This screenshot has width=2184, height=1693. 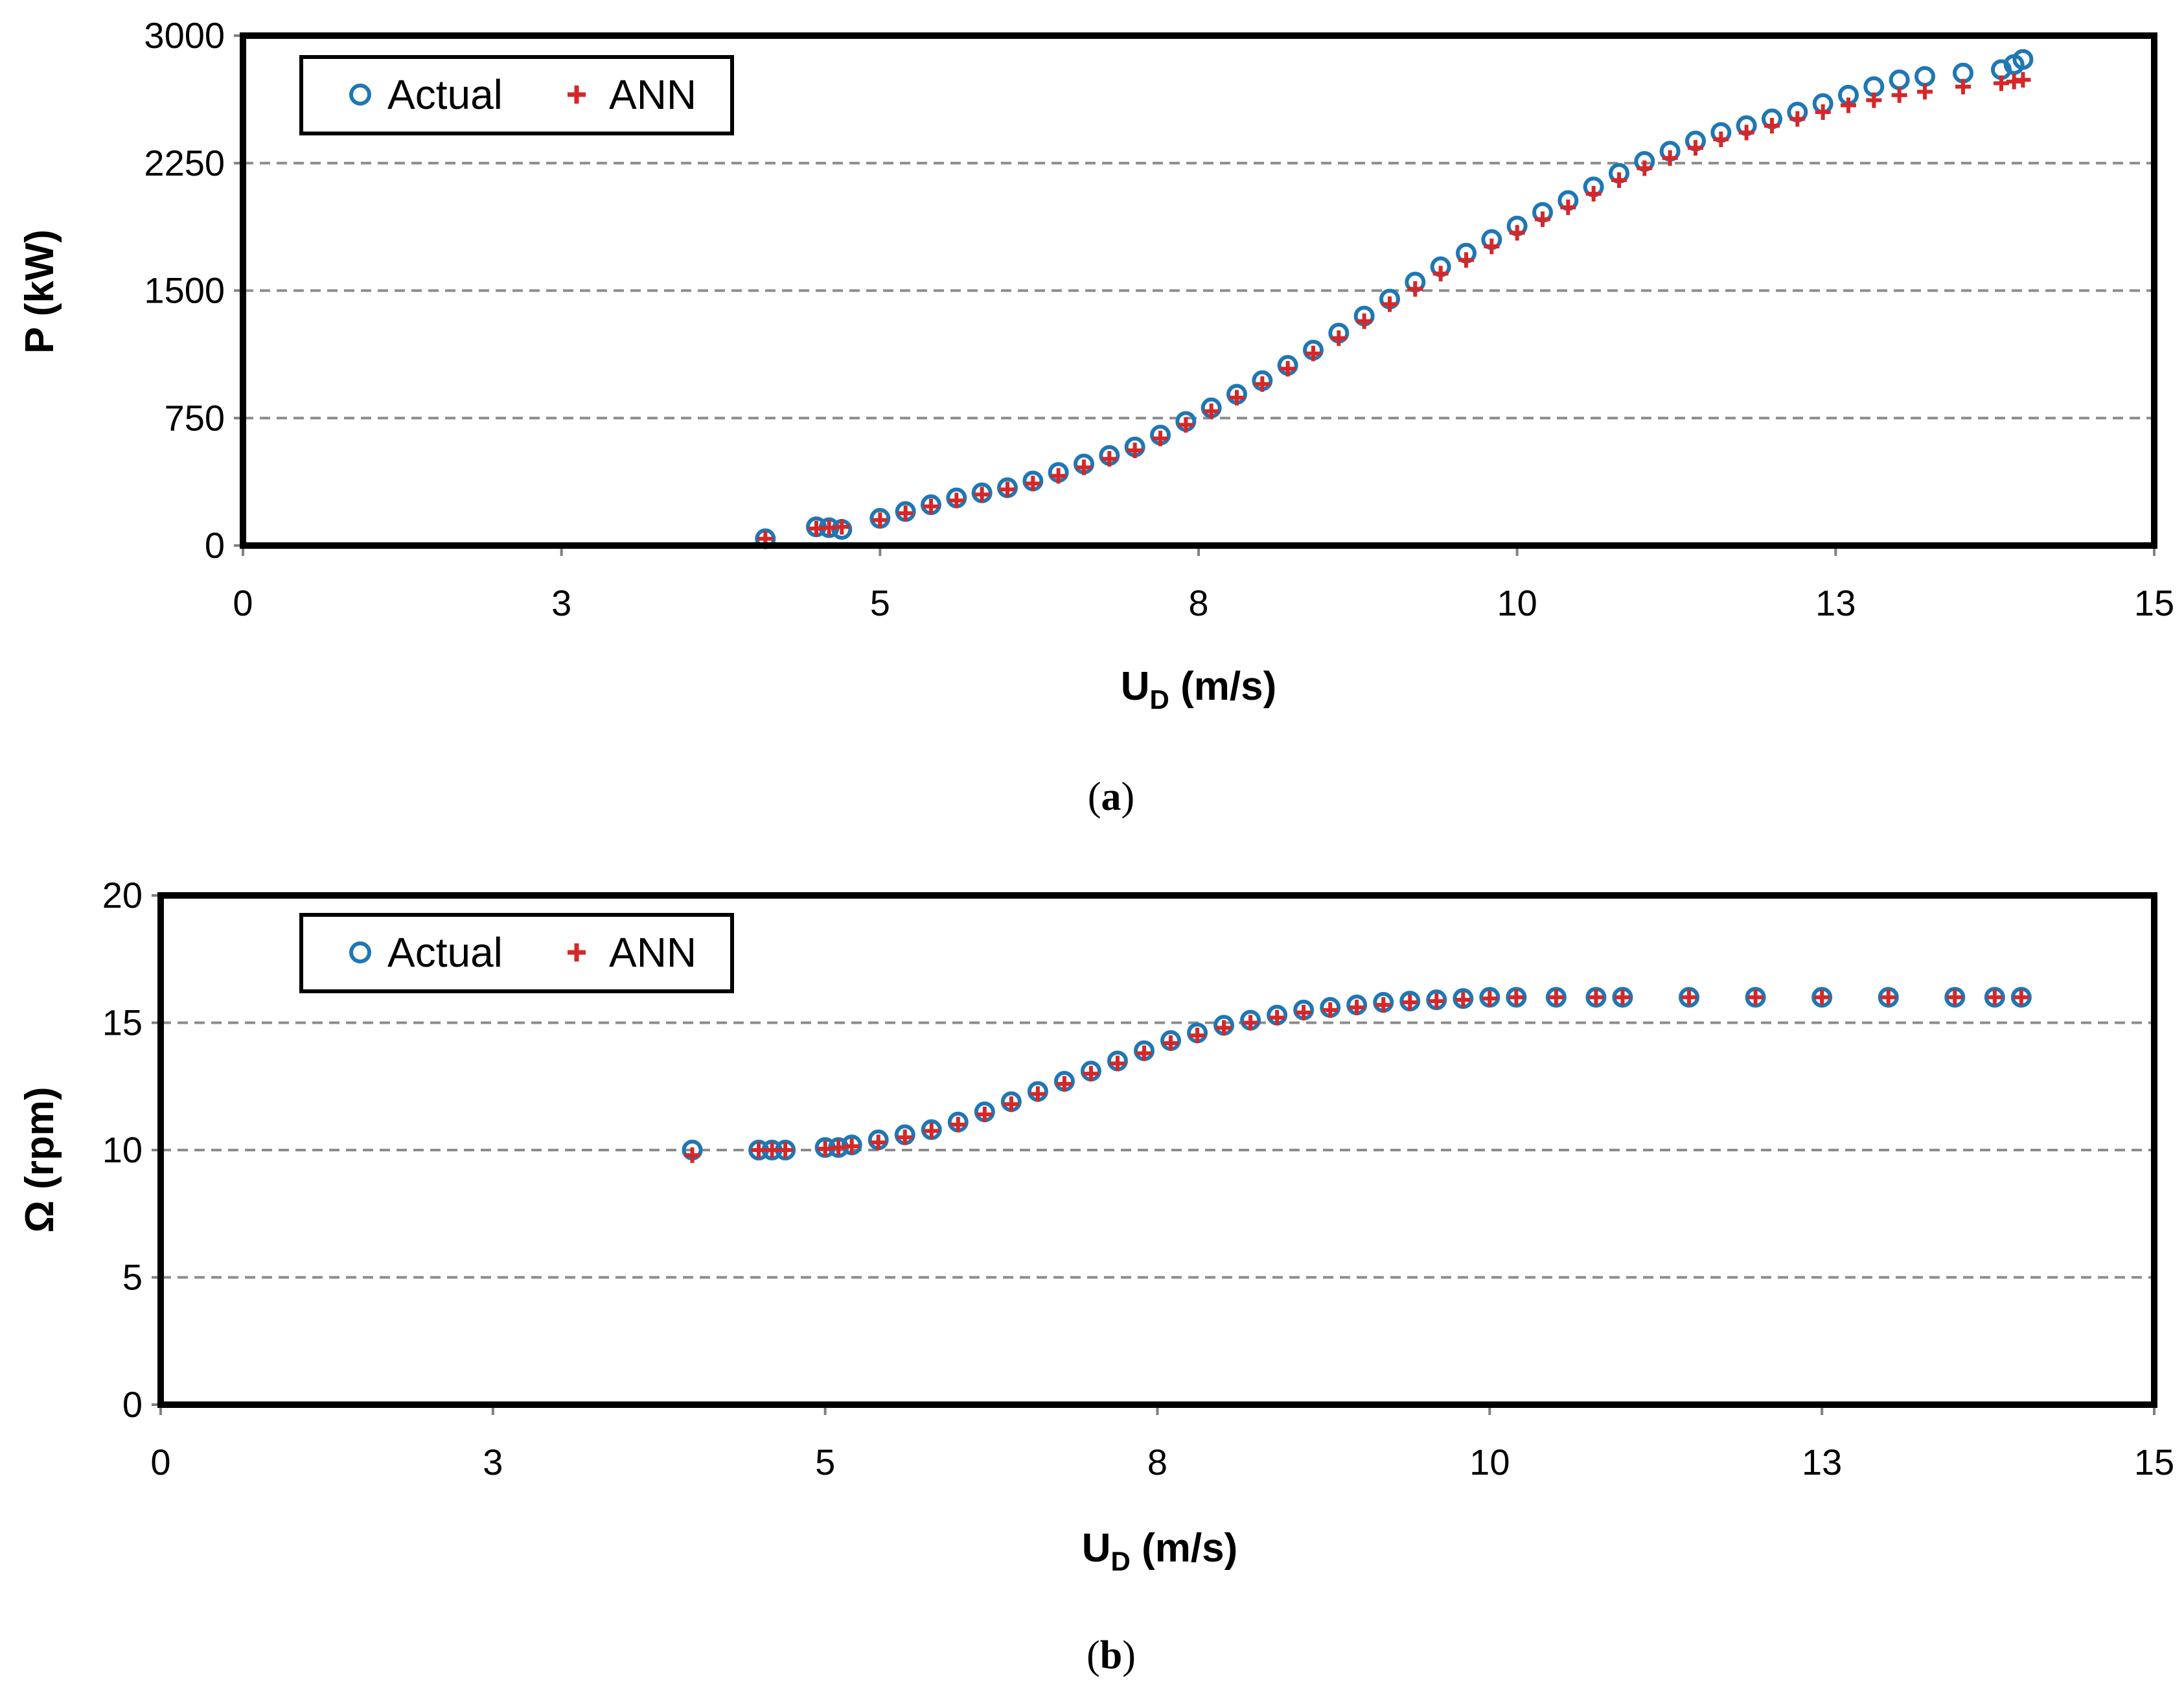 I want to click on x-axis-title-units: (m/s), so click(x=1223, y=687).